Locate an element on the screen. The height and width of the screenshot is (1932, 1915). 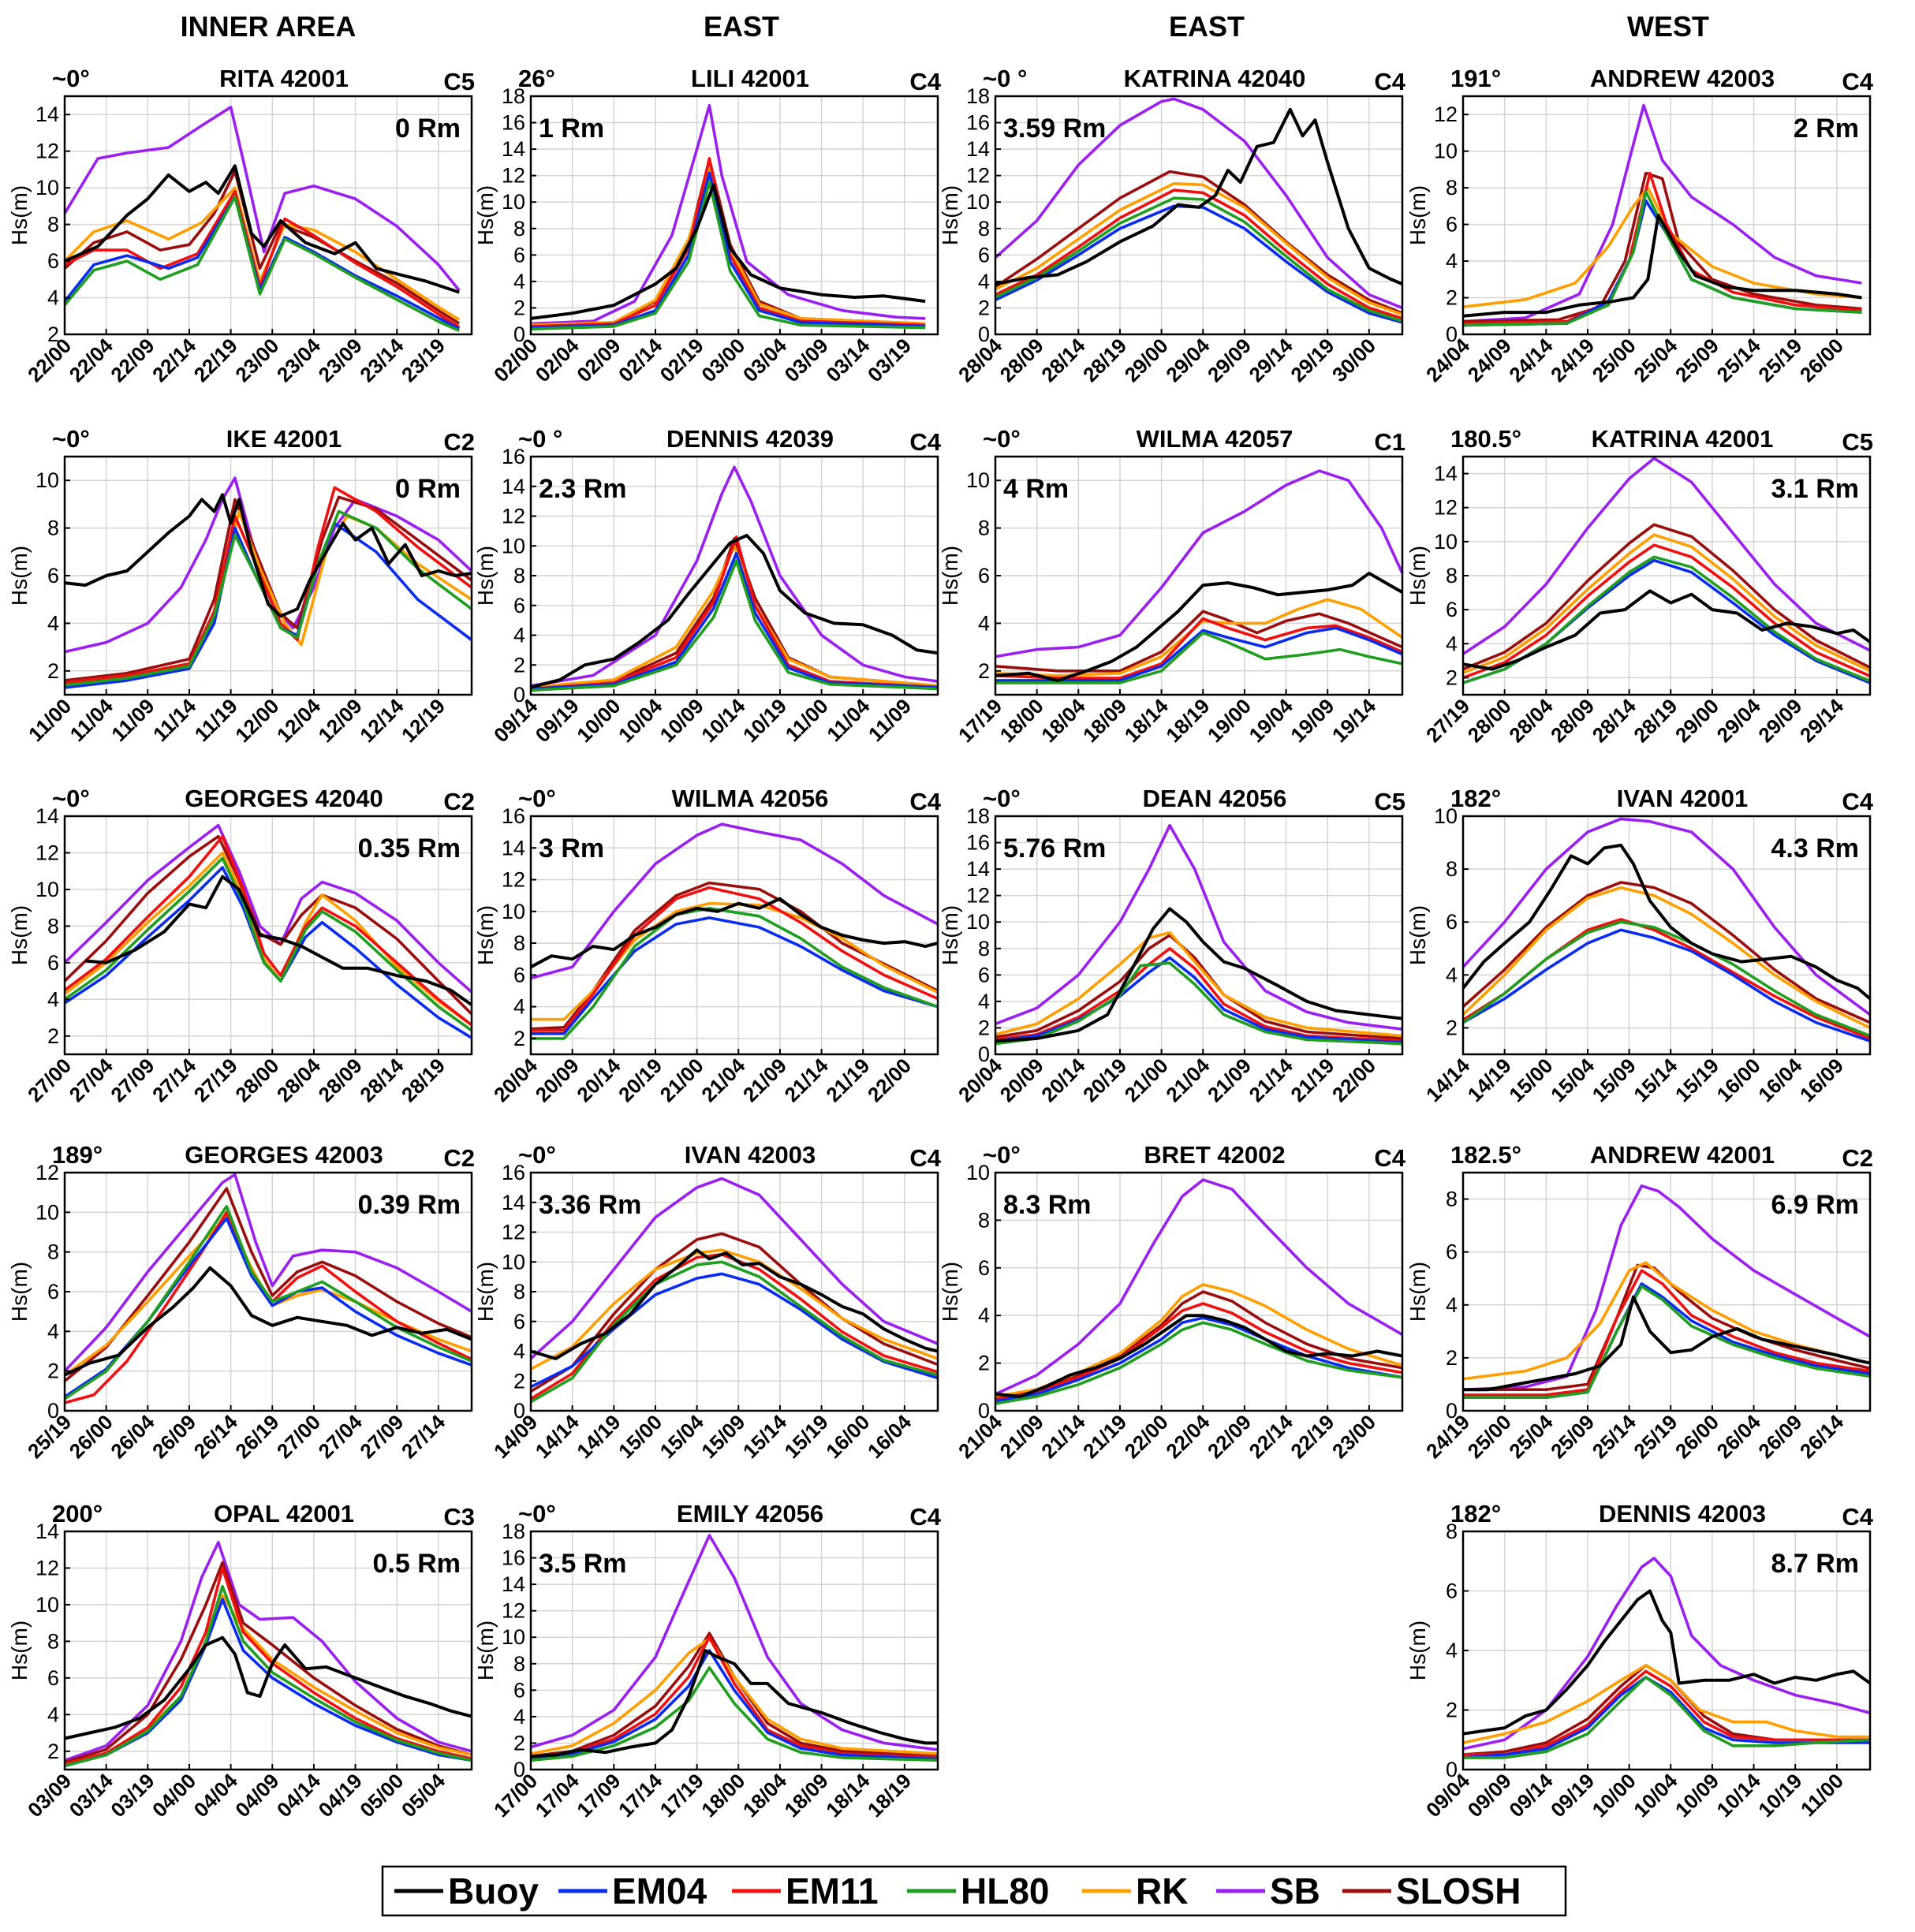
x-tick-label: 29/04 is located at coordinates (1739, 721).